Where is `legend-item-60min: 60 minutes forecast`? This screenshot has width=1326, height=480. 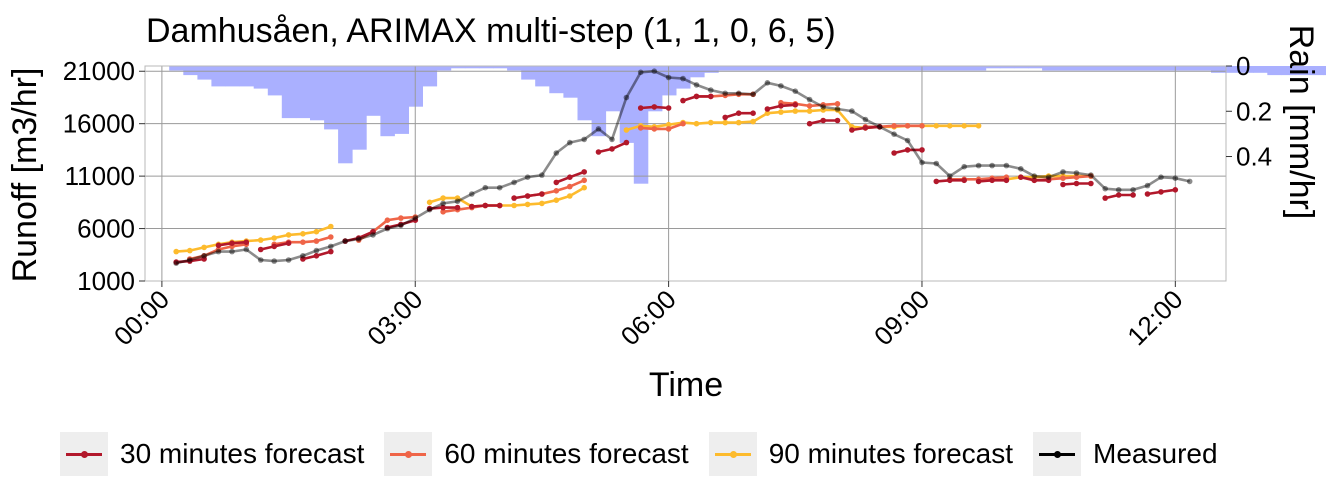 legend-item-60min: 60 minutes forecast is located at coordinates (536, 454).